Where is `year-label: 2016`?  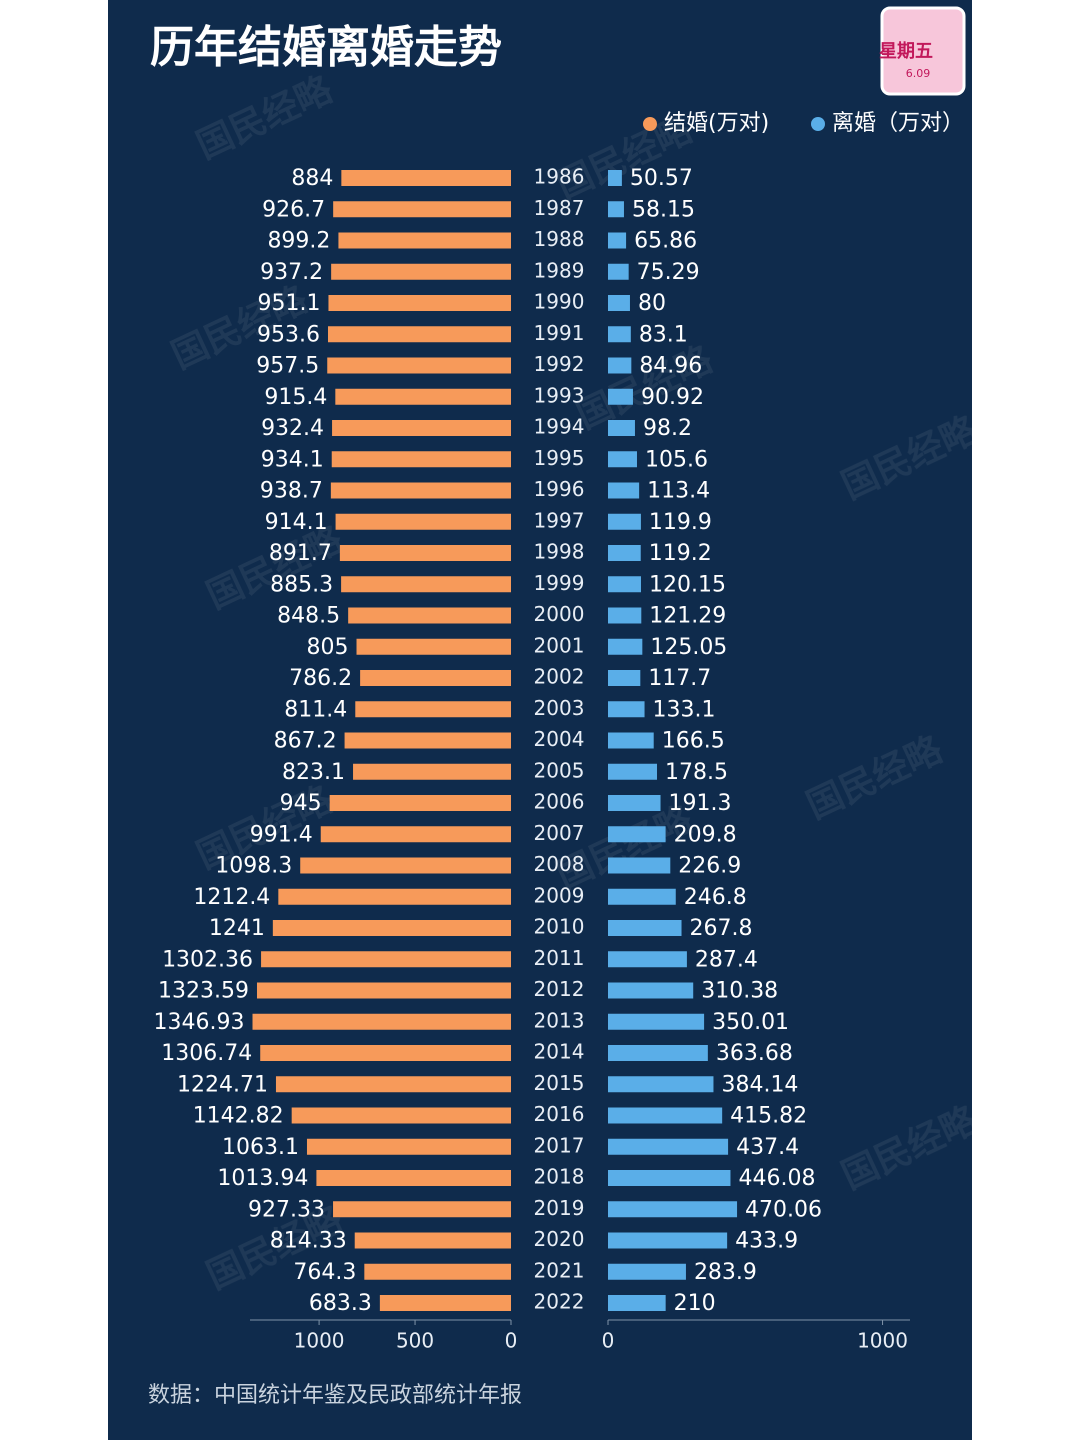
year-label: 2016 is located at coordinates (559, 1114).